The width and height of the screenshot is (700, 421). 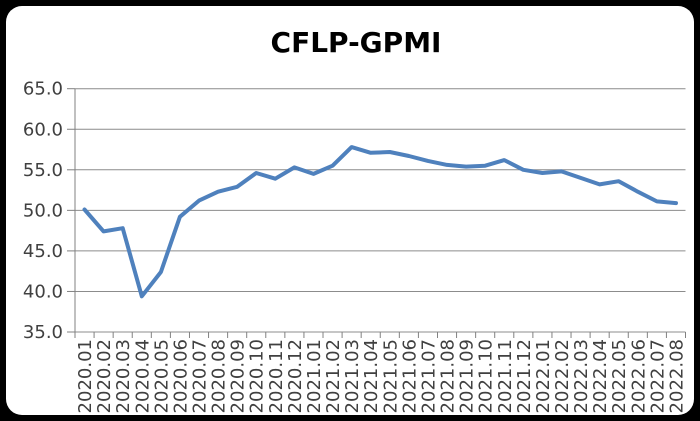 I want to click on y-tick-label: 50.0, so click(x=43, y=210).